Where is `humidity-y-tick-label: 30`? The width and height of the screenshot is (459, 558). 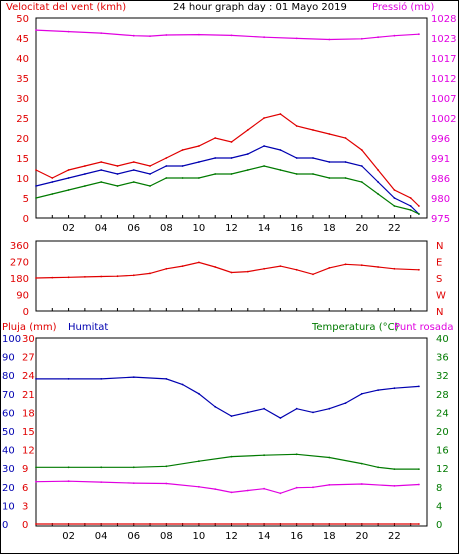 humidity-y-tick-label: 30 is located at coordinates (8, 469).